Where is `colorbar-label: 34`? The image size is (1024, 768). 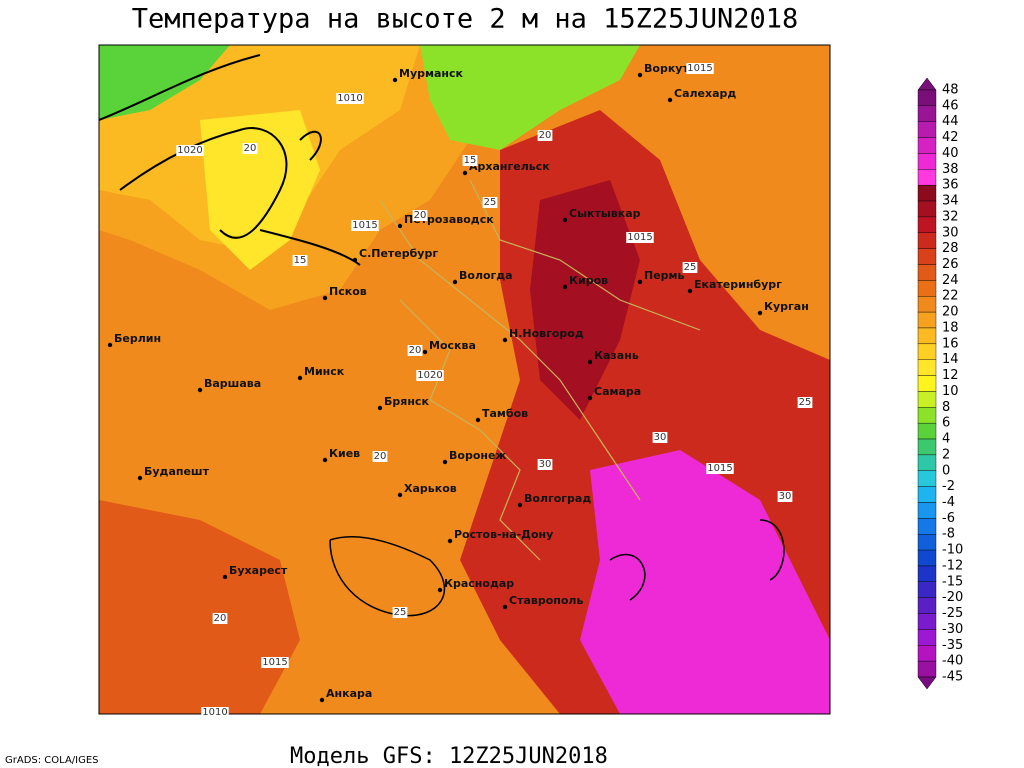
colorbar-label: 34 is located at coordinates (950, 201).